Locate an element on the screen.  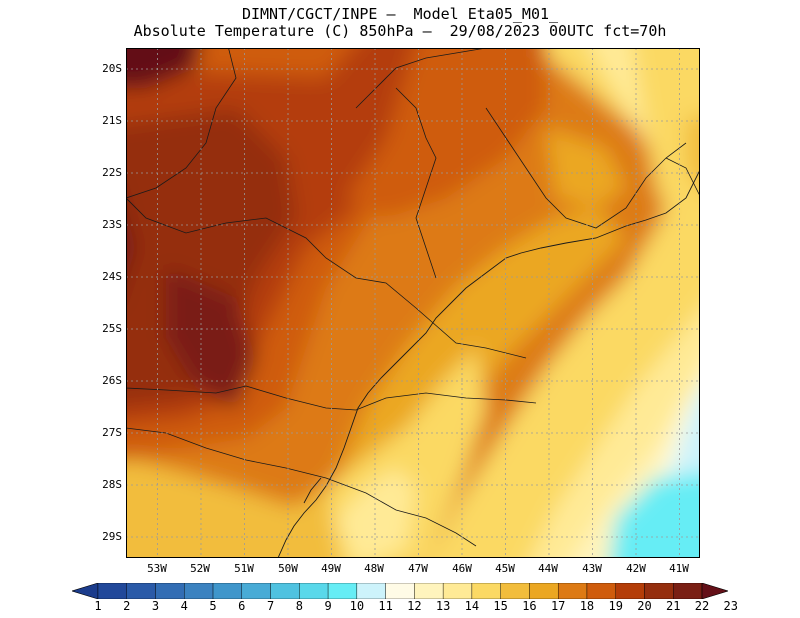
lon-label: 53W is located at coordinates (157, 568).